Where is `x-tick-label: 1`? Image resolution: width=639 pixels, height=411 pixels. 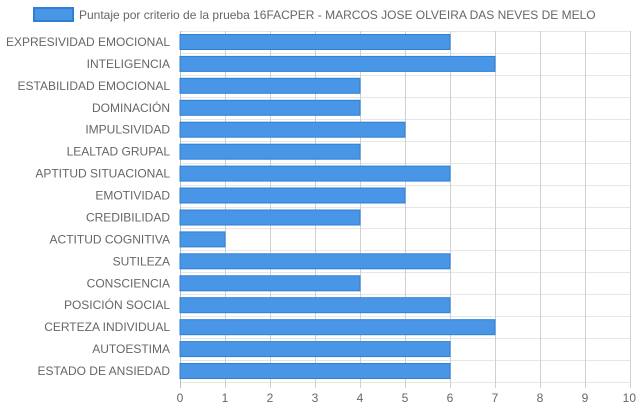 x-tick-label: 1 is located at coordinates (225, 398).